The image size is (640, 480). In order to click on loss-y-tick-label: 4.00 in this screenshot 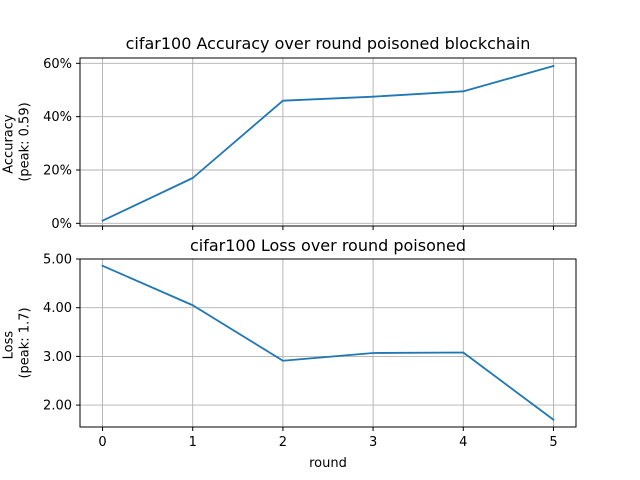, I will do `click(57, 308)`.